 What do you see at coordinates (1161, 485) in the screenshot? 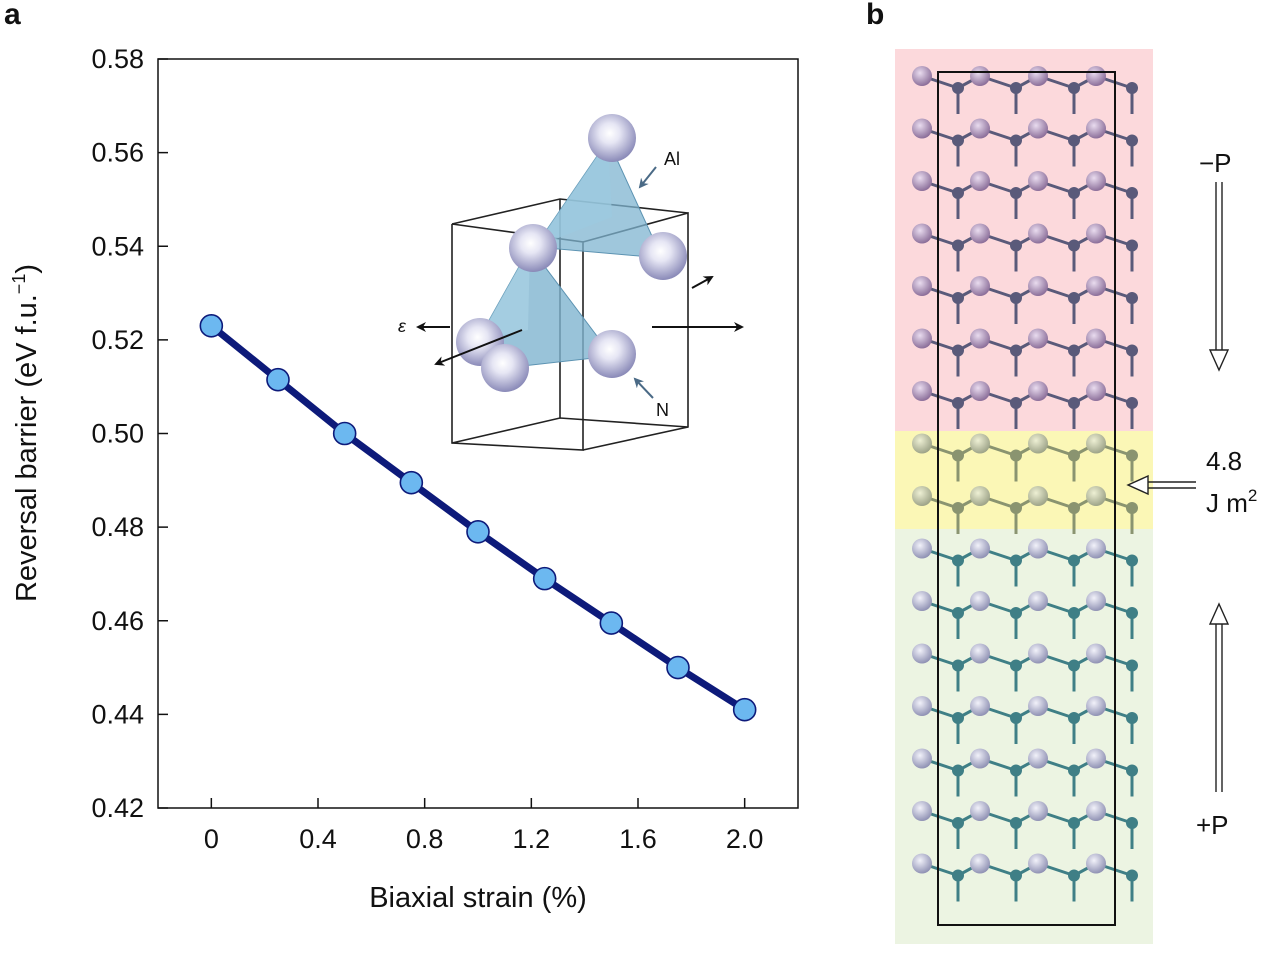
I see `interface-arrow` at bounding box center [1161, 485].